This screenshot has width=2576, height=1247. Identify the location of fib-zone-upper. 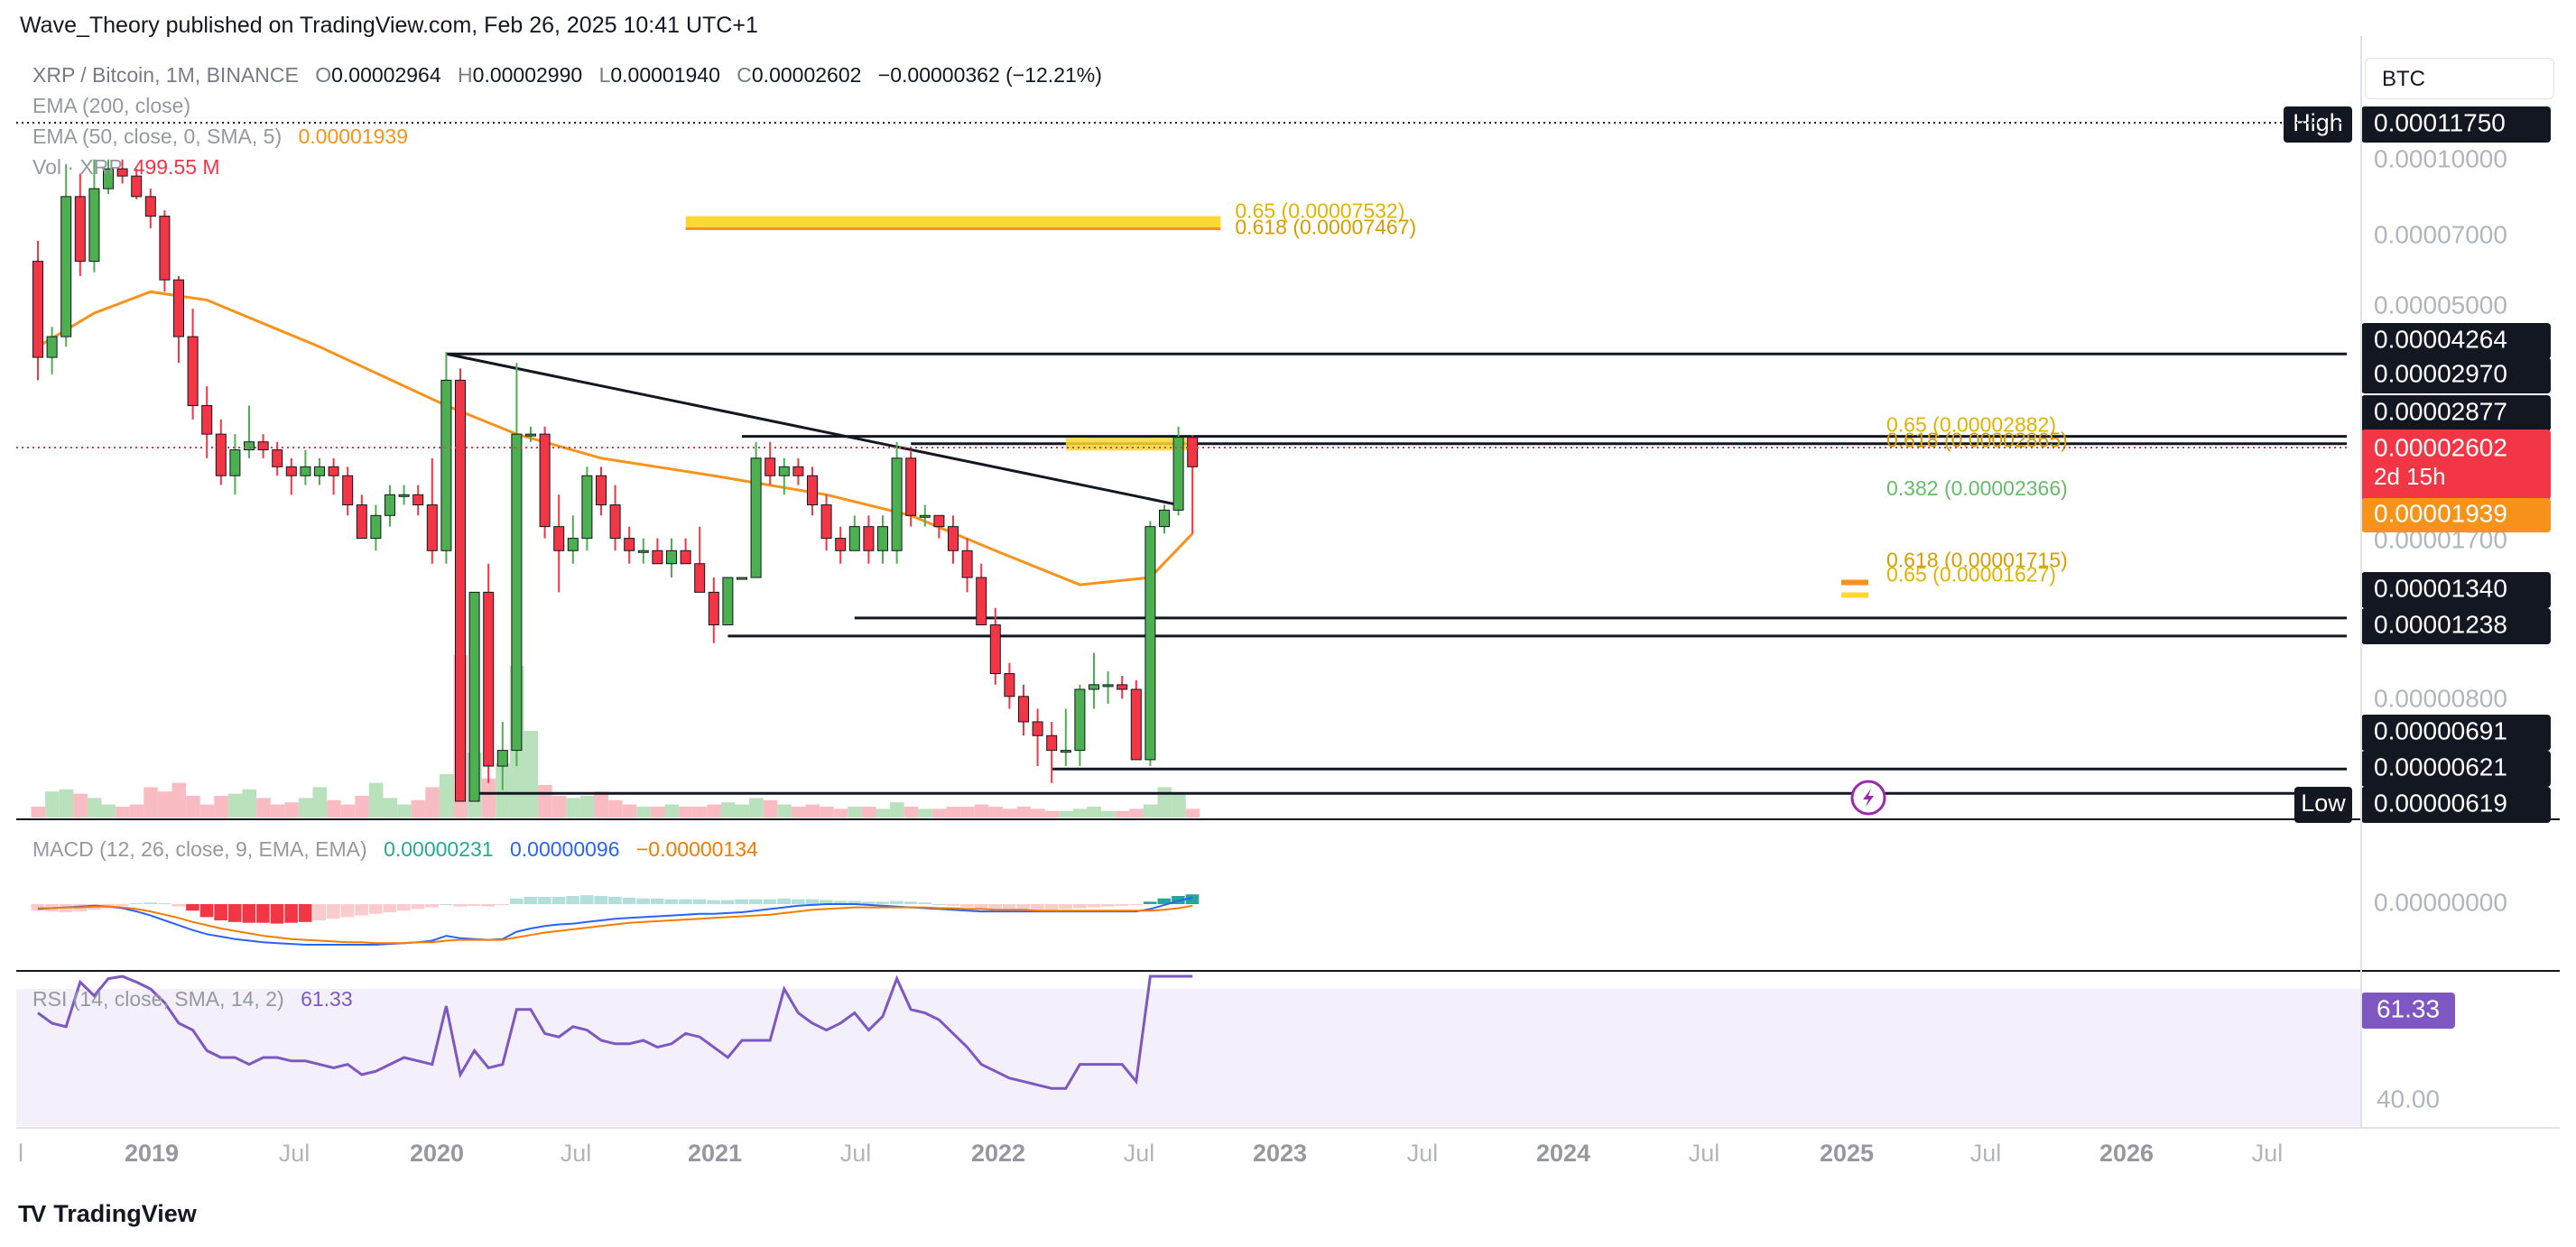
(953, 222).